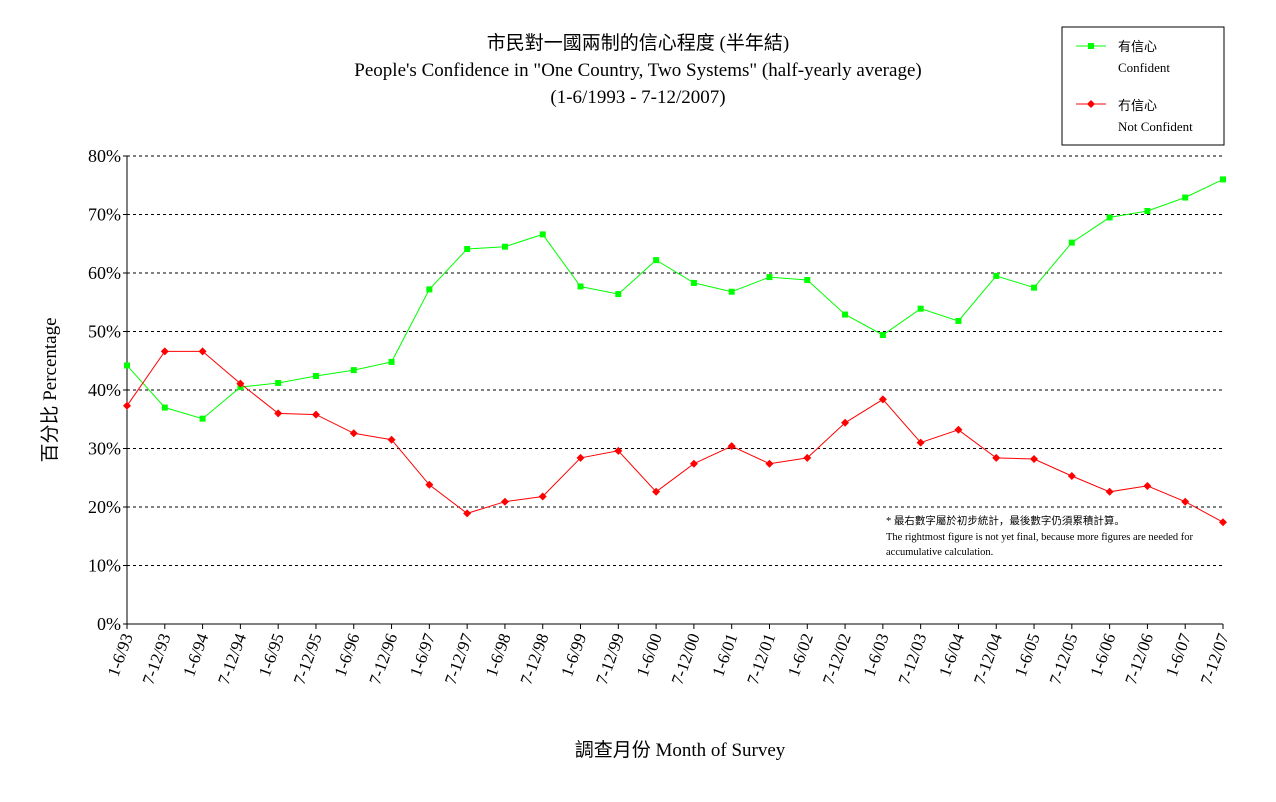  What do you see at coordinates (1144, 67) in the screenshot?
I see `legend-label-confident-en: Confident` at bounding box center [1144, 67].